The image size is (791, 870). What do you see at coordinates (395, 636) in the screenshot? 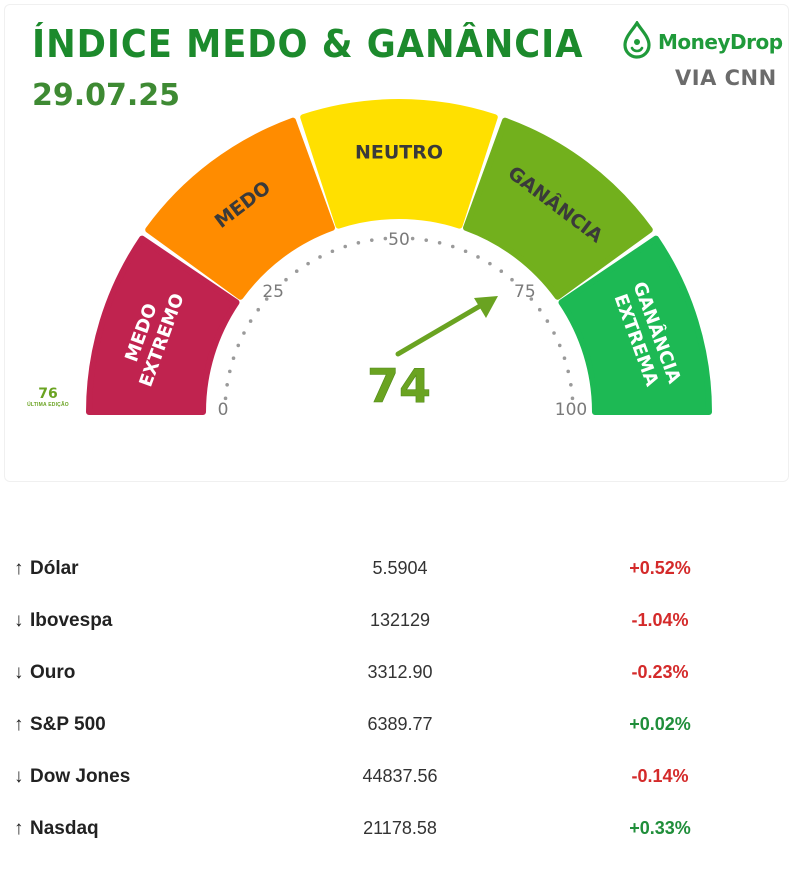
I see `market-row: ↓ Ibovespa 132129 -1.04%` at bounding box center [395, 636].